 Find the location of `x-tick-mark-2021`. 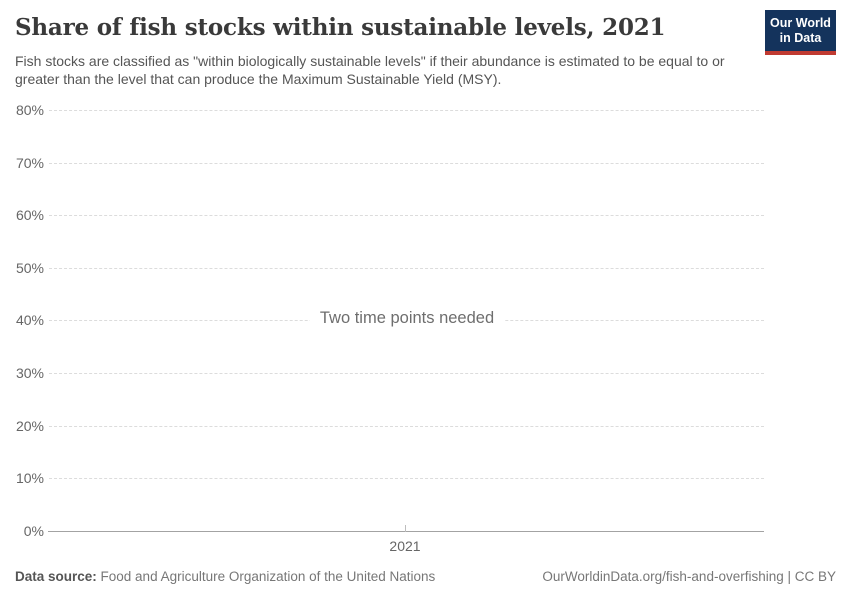

x-tick-mark-2021 is located at coordinates (405, 528).